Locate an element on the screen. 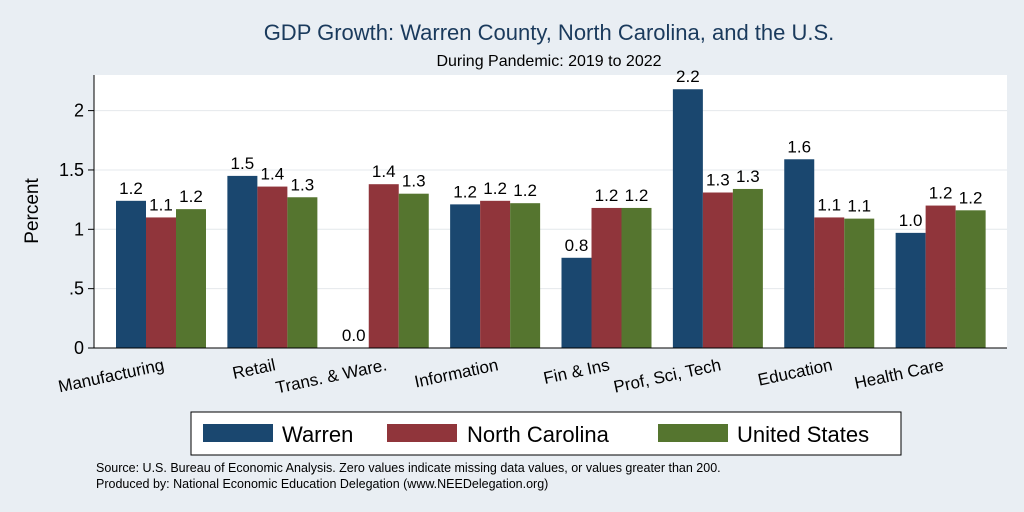  y-tick-label: 1 is located at coordinates (79, 229).